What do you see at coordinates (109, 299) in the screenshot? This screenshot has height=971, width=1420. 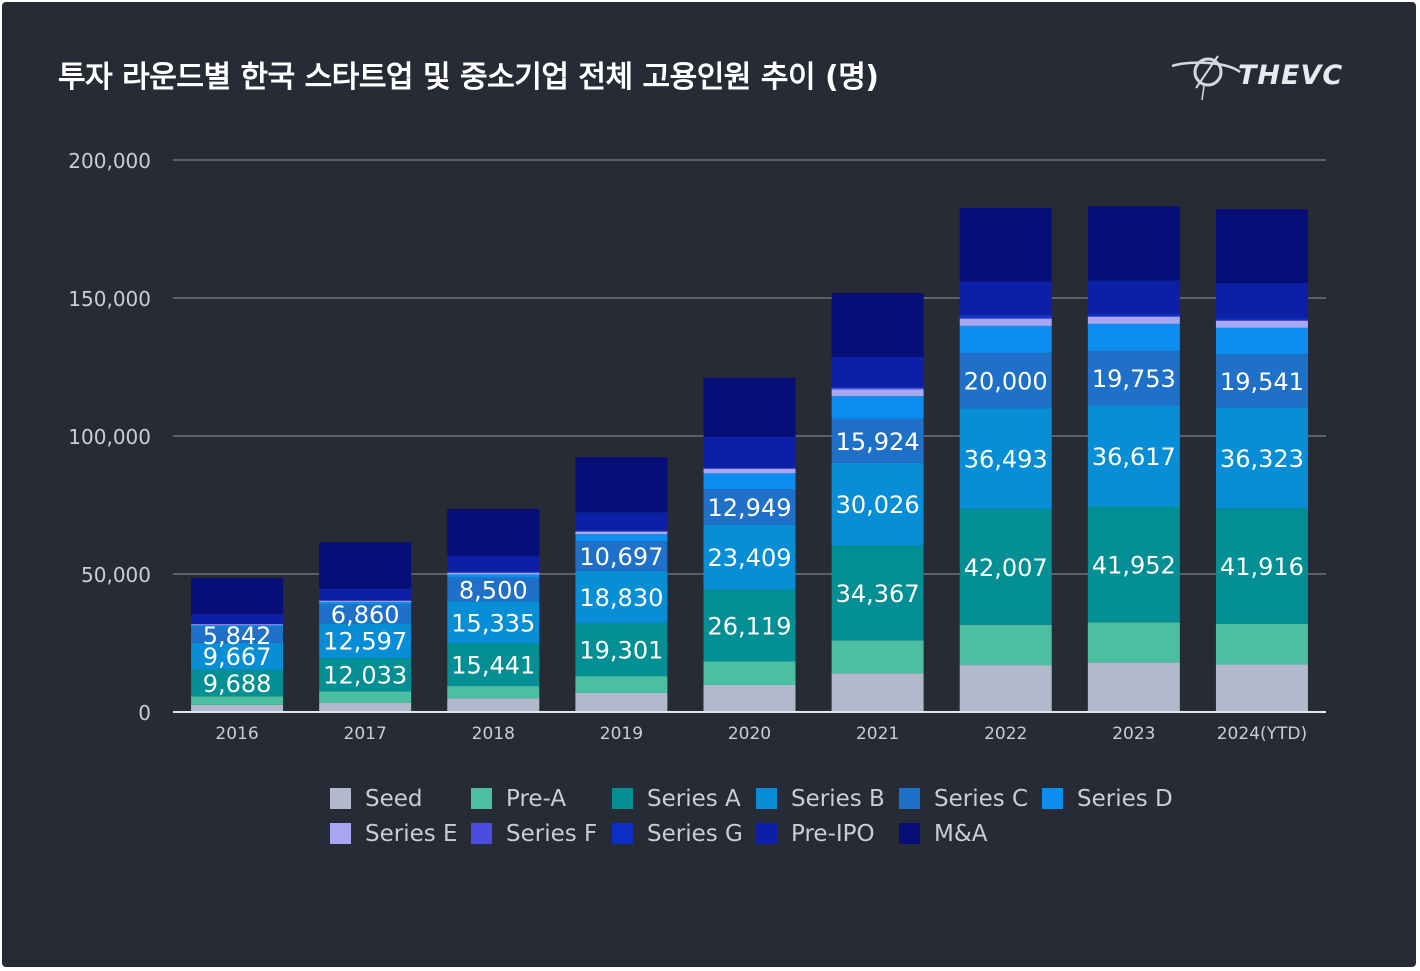 I see `y-tick-label: 150,000` at bounding box center [109, 299].